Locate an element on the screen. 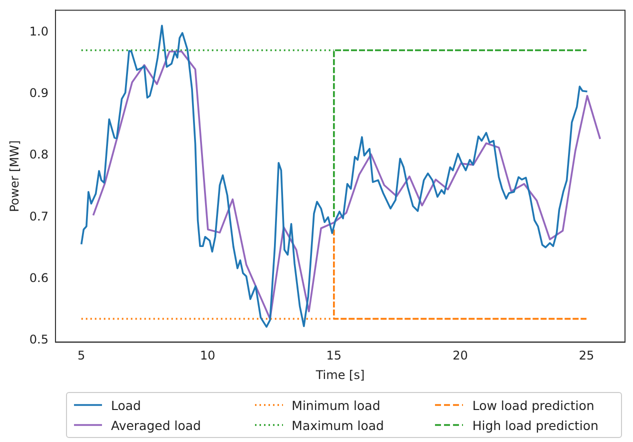 Image resolution: width=633 pixels, height=442 pixels. legend-label: High load prediction is located at coordinates (535, 425).